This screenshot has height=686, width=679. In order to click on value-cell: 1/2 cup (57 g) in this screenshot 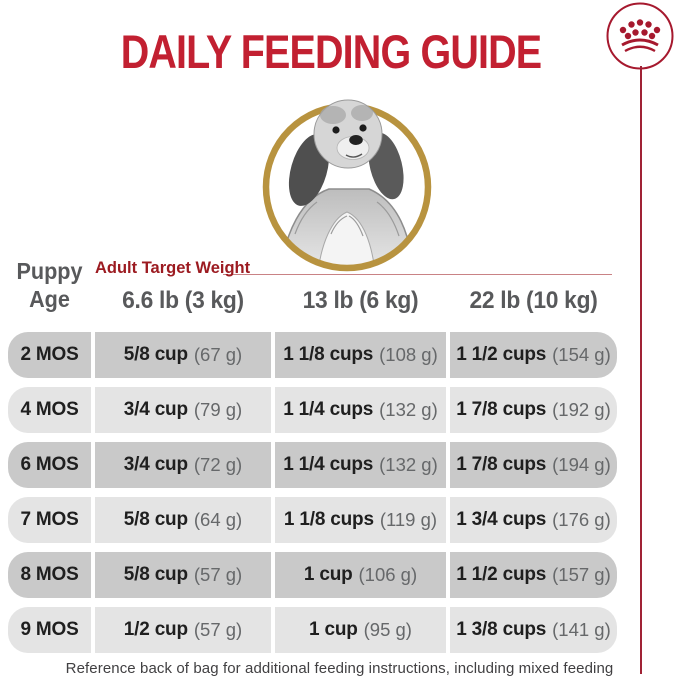, I will do `click(183, 630)`.